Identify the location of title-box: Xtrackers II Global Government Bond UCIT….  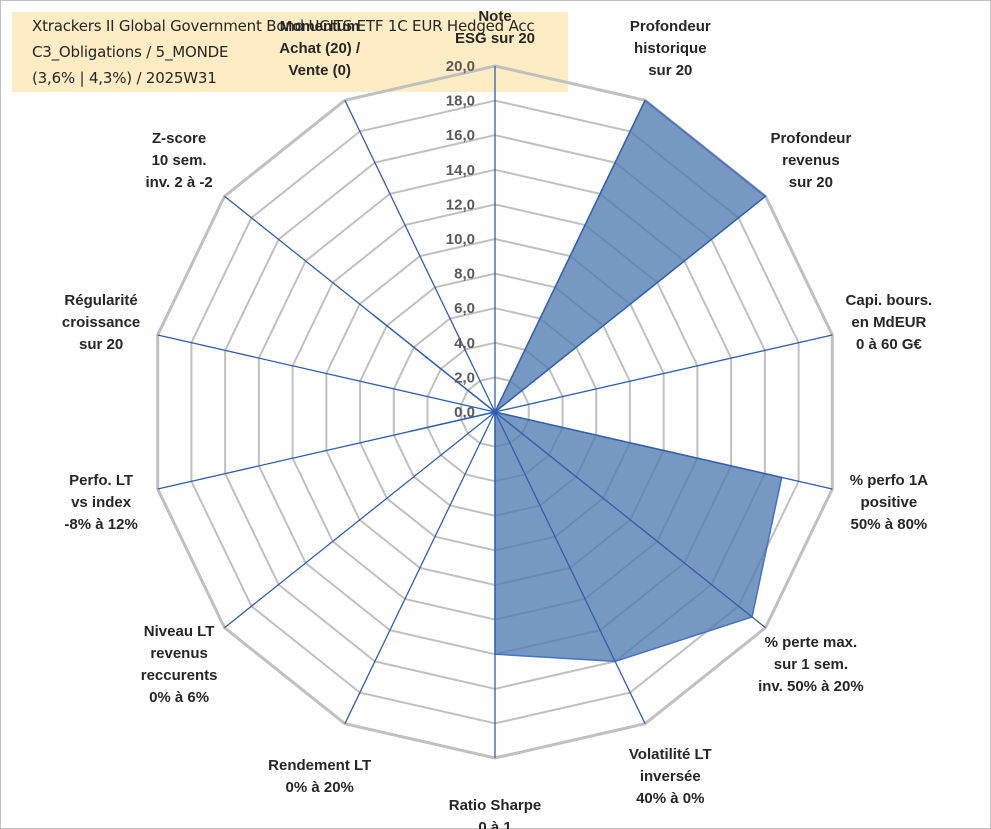
(290, 52).